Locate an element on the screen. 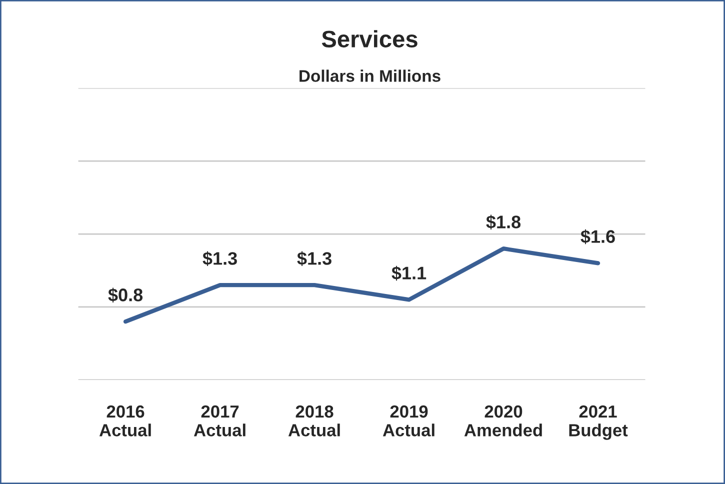 The height and width of the screenshot is (484, 725). x-tick-label: 2016 Actual is located at coordinates (125, 420).